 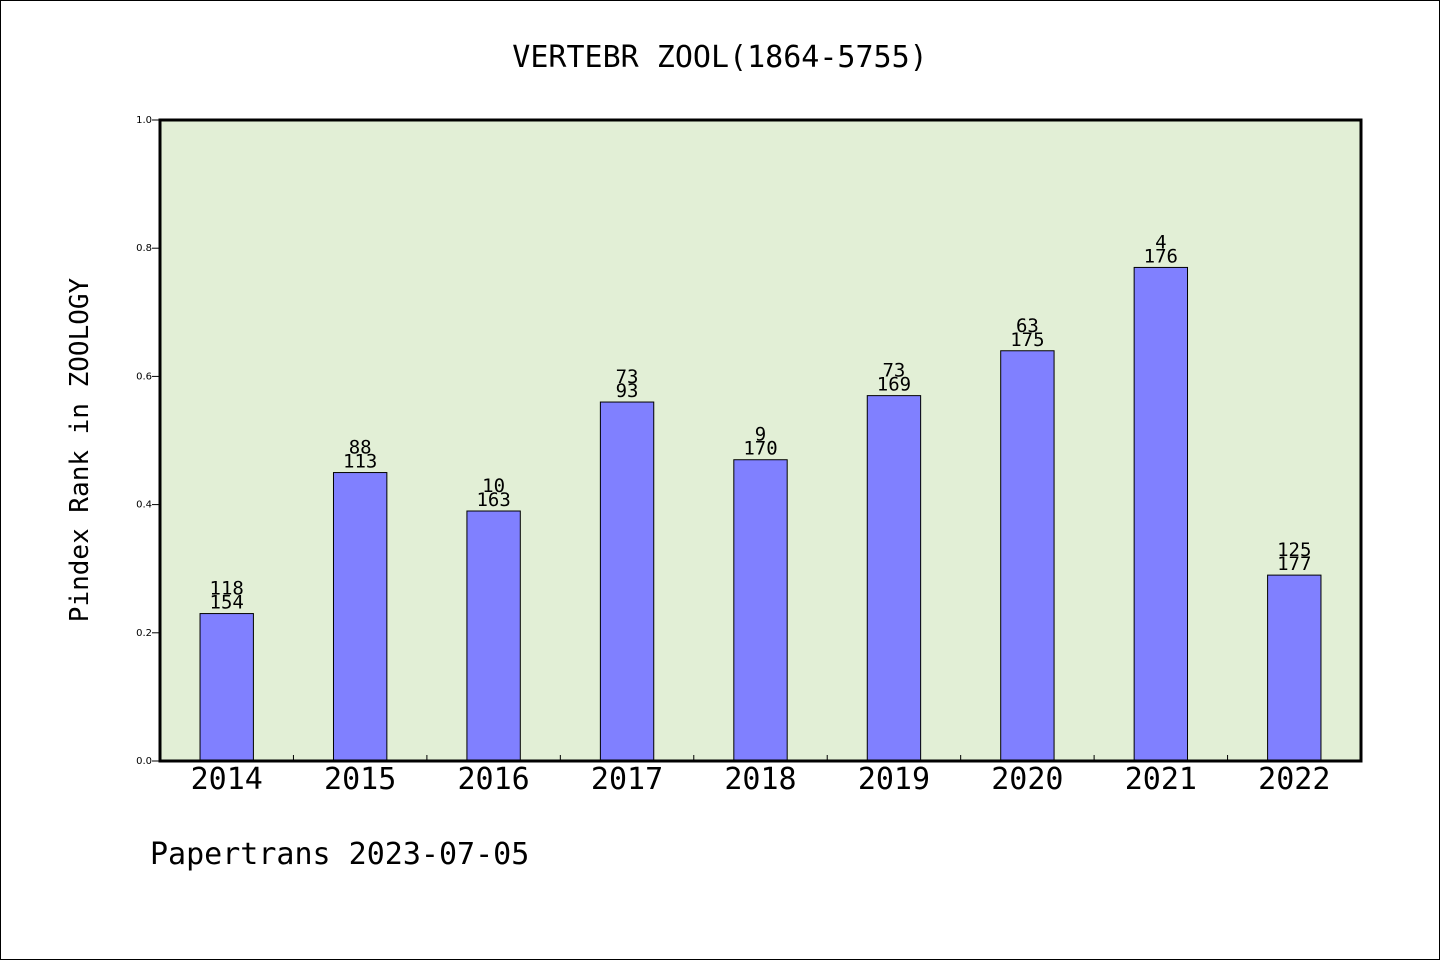 I want to click on bar-label-rank-2016: 163, so click(x=493, y=500).